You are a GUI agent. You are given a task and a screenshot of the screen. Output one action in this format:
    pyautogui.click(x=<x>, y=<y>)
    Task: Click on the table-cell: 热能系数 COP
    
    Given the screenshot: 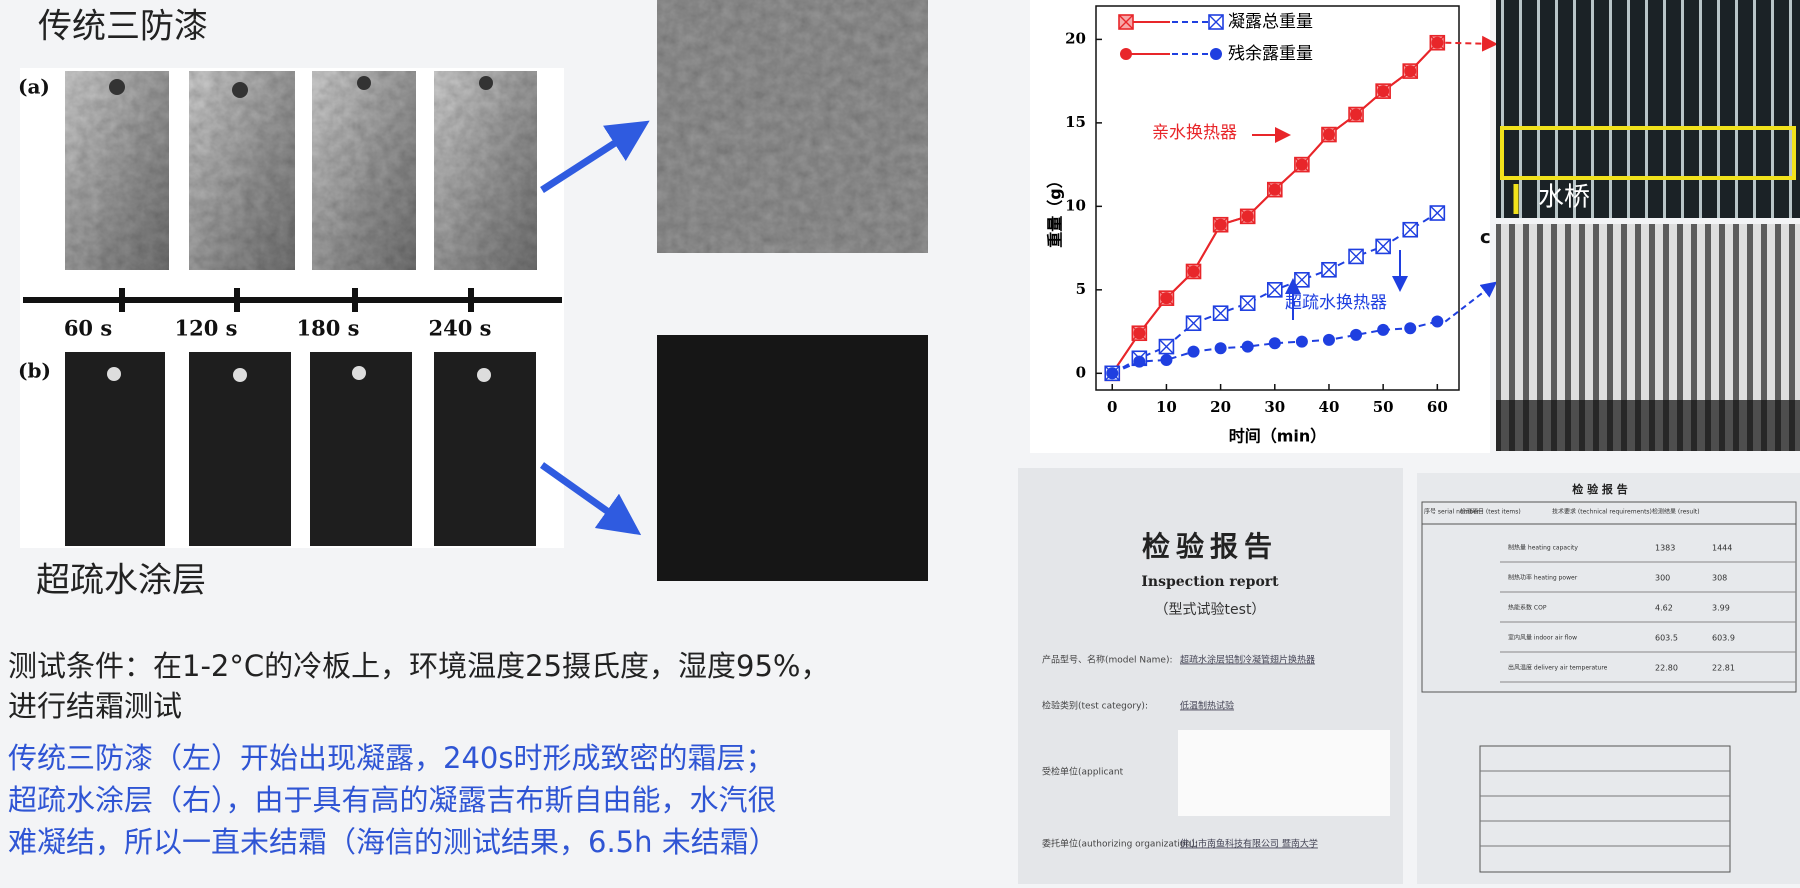 What is the action you would take?
    pyautogui.click(x=1527, y=608)
    